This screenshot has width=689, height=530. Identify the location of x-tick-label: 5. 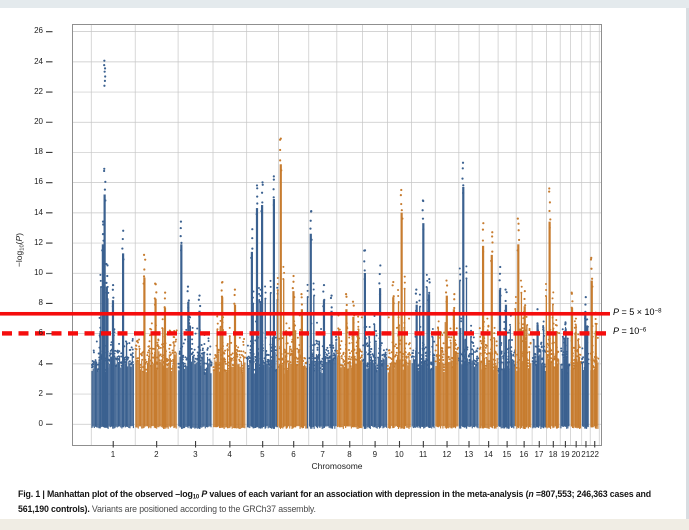
(262, 454).